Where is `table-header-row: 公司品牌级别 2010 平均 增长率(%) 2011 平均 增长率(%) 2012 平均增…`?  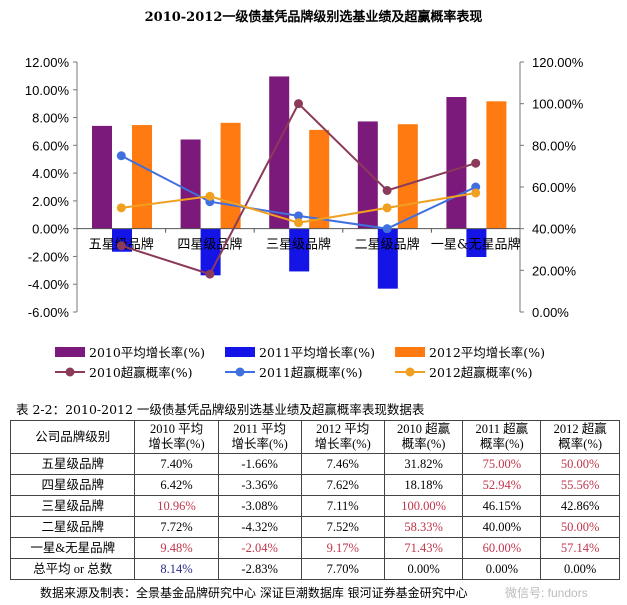 table-header-row: 公司品牌级别 2010 平均 增长率(%) 2011 平均 增长率(%) 2012 平均增… is located at coordinates (314, 437).